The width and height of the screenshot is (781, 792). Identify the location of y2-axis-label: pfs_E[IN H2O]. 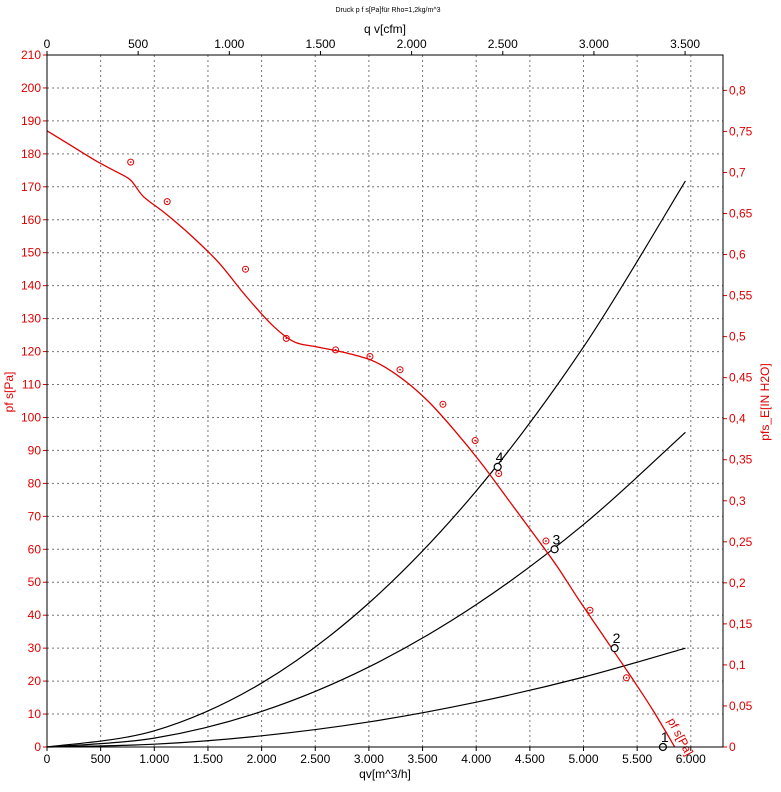
(765, 401).